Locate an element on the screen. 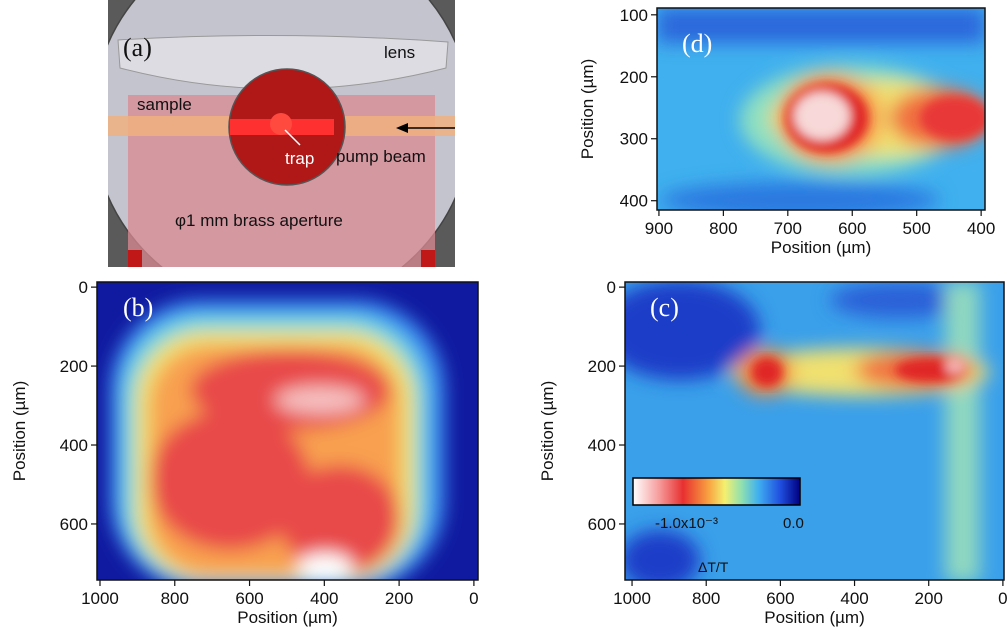  colorbar-label: 0.0 is located at coordinates (793, 523).